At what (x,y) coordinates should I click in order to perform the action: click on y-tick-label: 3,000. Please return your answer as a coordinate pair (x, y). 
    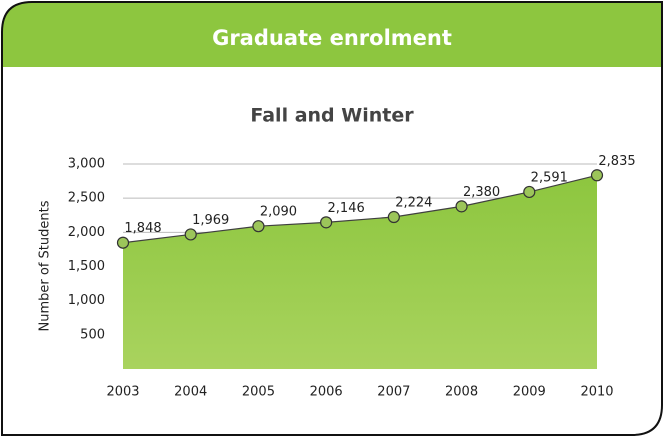
    Looking at the image, I should click on (86, 164).